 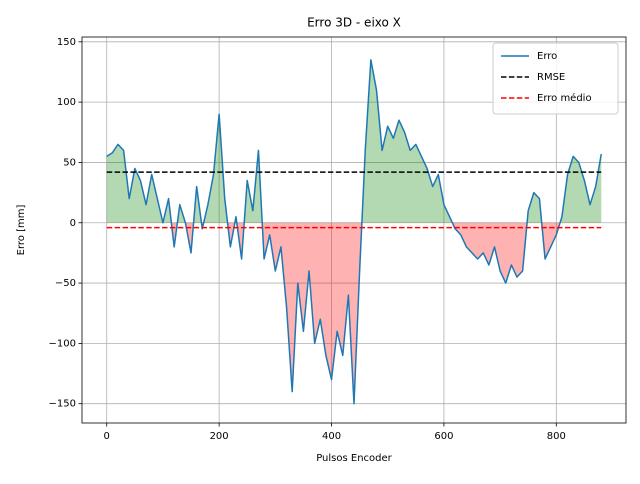 What do you see at coordinates (354, 23) in the screenshot?
I see `chart-title: Erro 3D - eixo X` at bounding box center [354, 23].